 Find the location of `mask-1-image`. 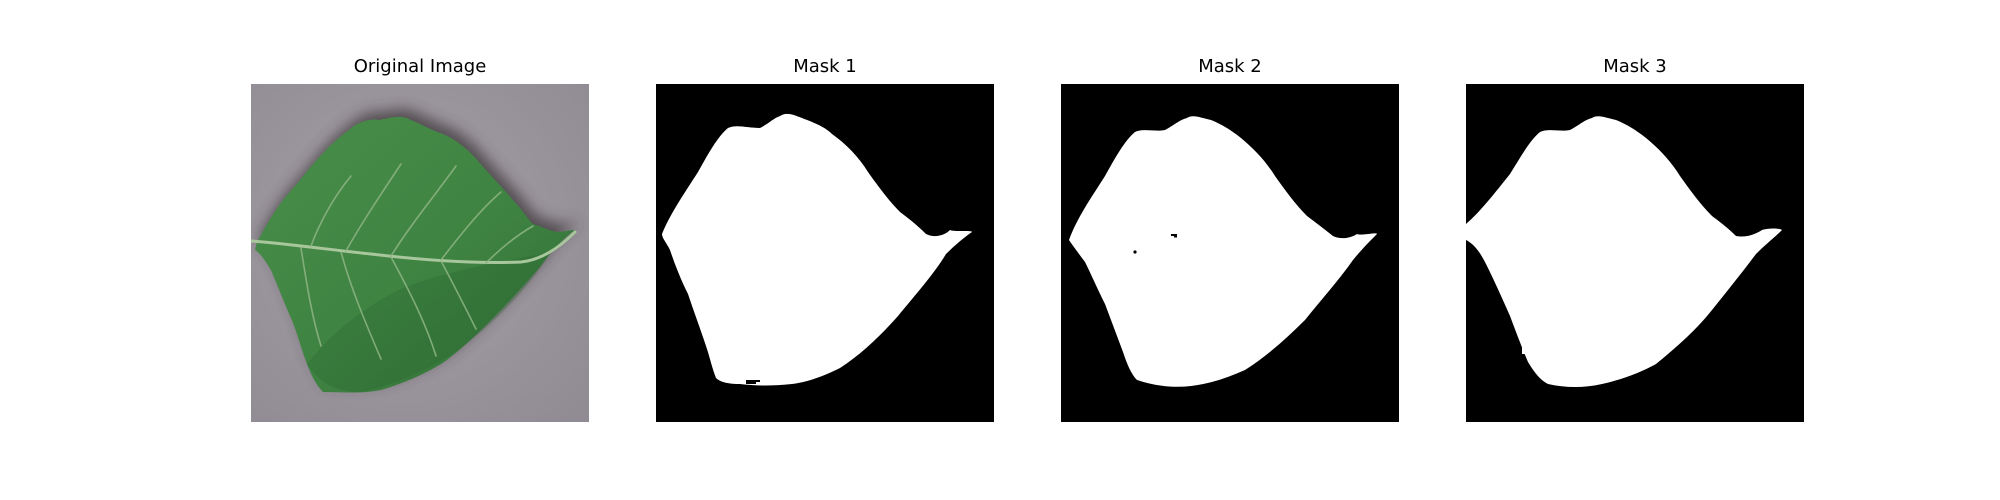

mask-1-image is located at coordinates (825, 253).